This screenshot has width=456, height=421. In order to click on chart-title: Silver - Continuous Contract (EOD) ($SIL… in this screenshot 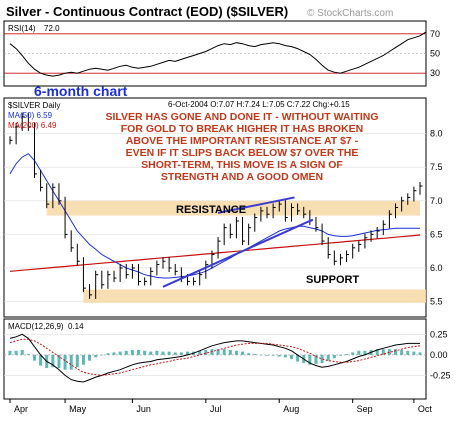, I will do `click(147, 11)`.